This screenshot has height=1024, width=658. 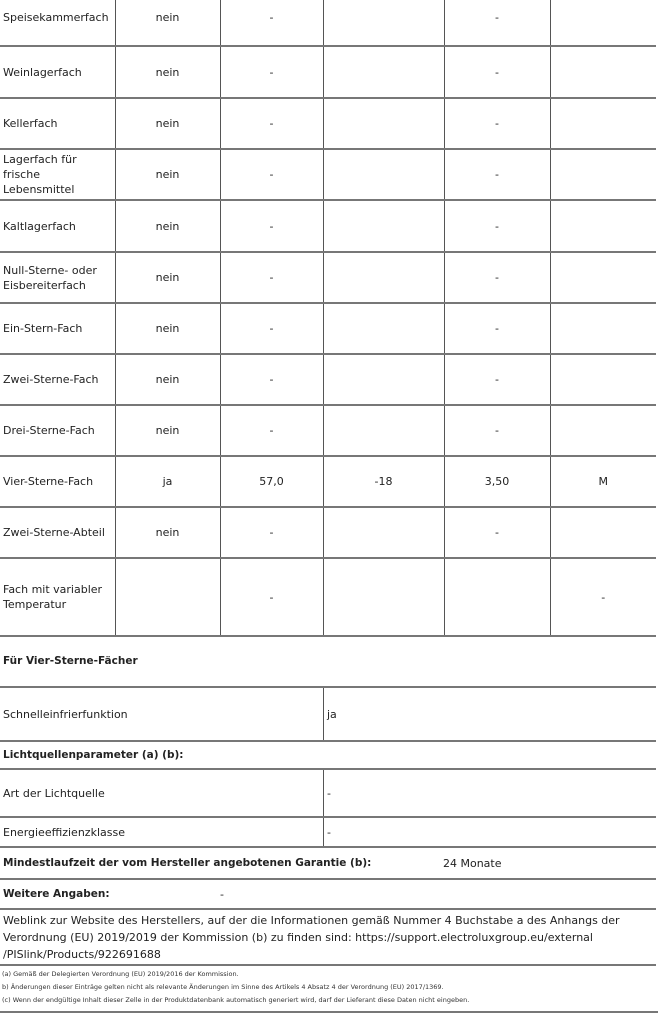 I want to click on cell-value: 57,0, so click(x=272, y=482).